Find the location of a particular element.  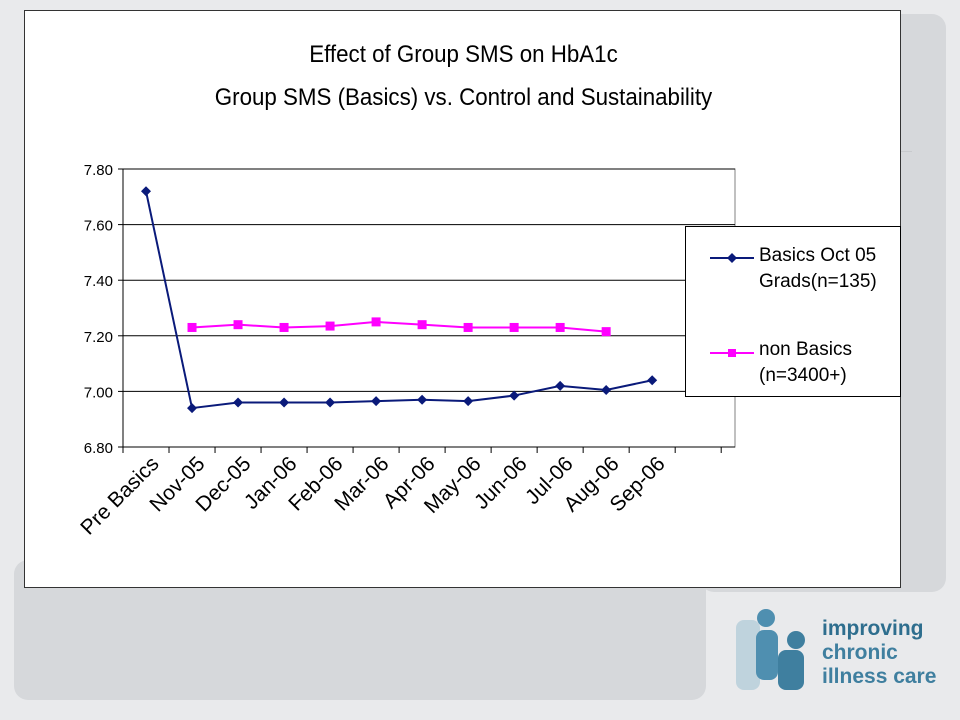

x-tick-label: Jun-06 is located at coordinates (501, 483).